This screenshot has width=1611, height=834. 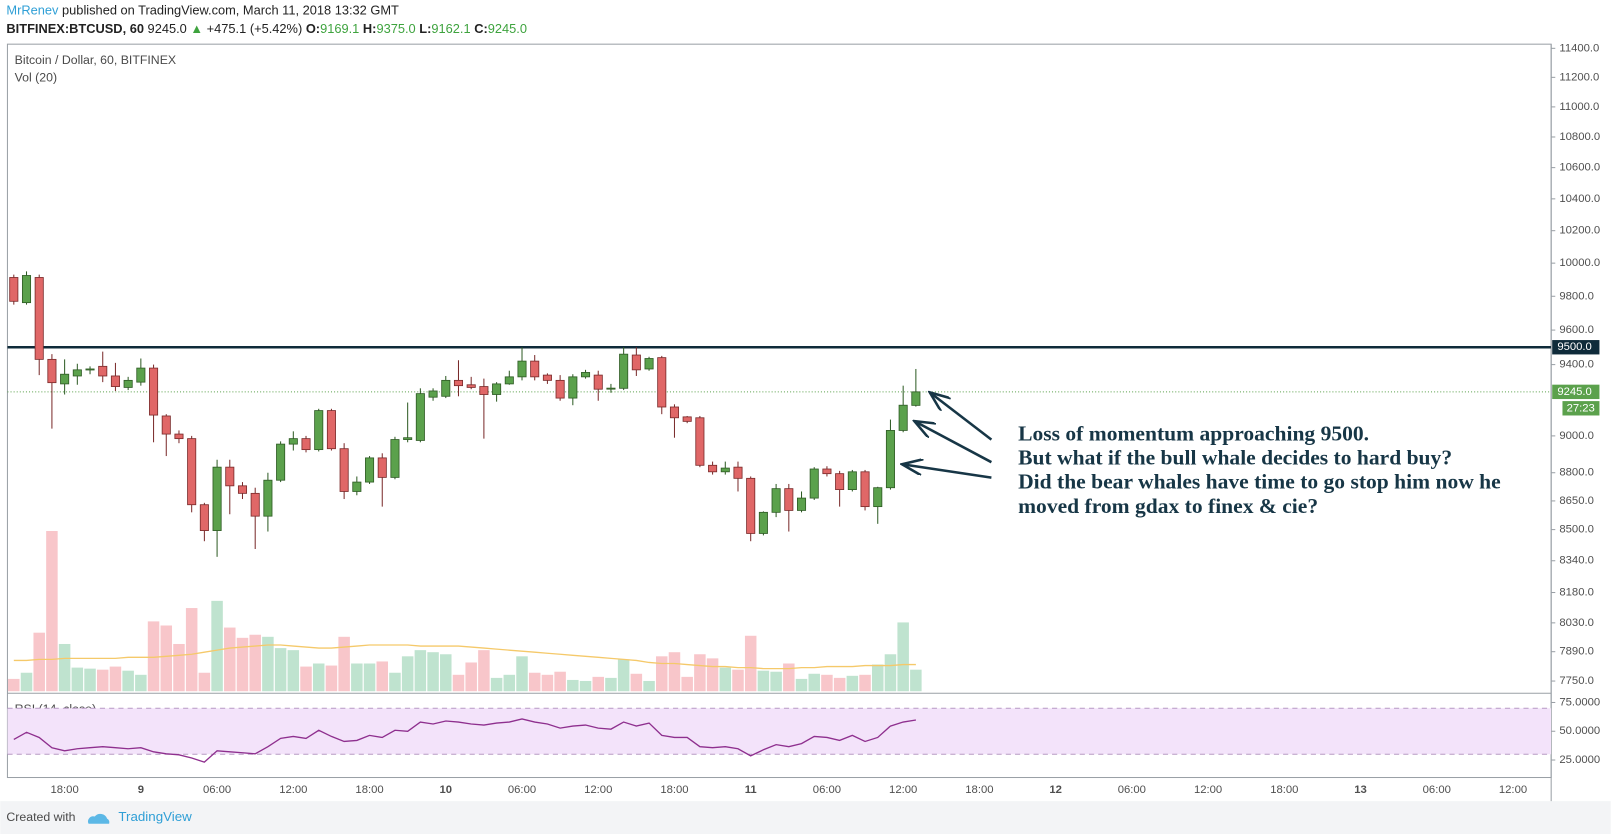 What do you see at coordinates (1579, 48) in the screenshot?
I see `y-tick-label: 11400.0` at bounding box center [1579, 48].